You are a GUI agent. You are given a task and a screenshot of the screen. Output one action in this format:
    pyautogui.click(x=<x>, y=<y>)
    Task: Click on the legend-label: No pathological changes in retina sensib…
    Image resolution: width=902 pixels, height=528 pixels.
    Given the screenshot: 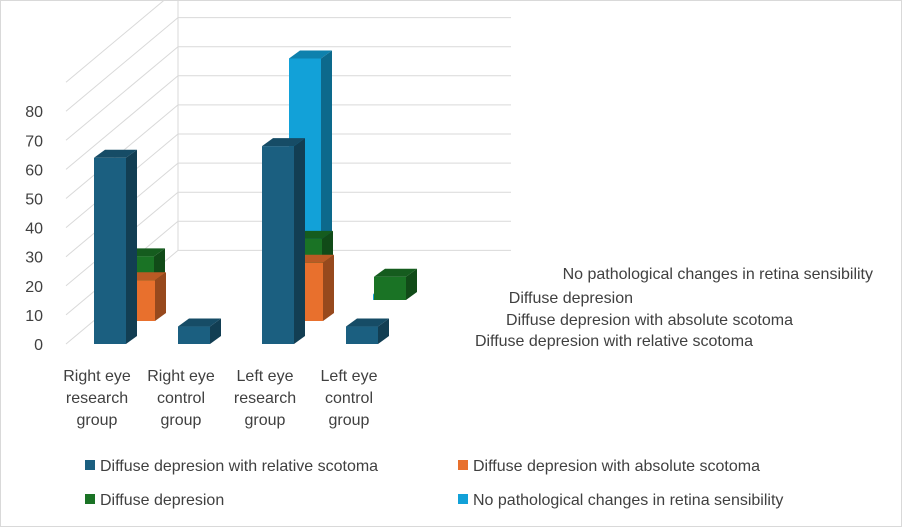 What is the action you would take?
    pyautogui.click(x=628, y=500)
    